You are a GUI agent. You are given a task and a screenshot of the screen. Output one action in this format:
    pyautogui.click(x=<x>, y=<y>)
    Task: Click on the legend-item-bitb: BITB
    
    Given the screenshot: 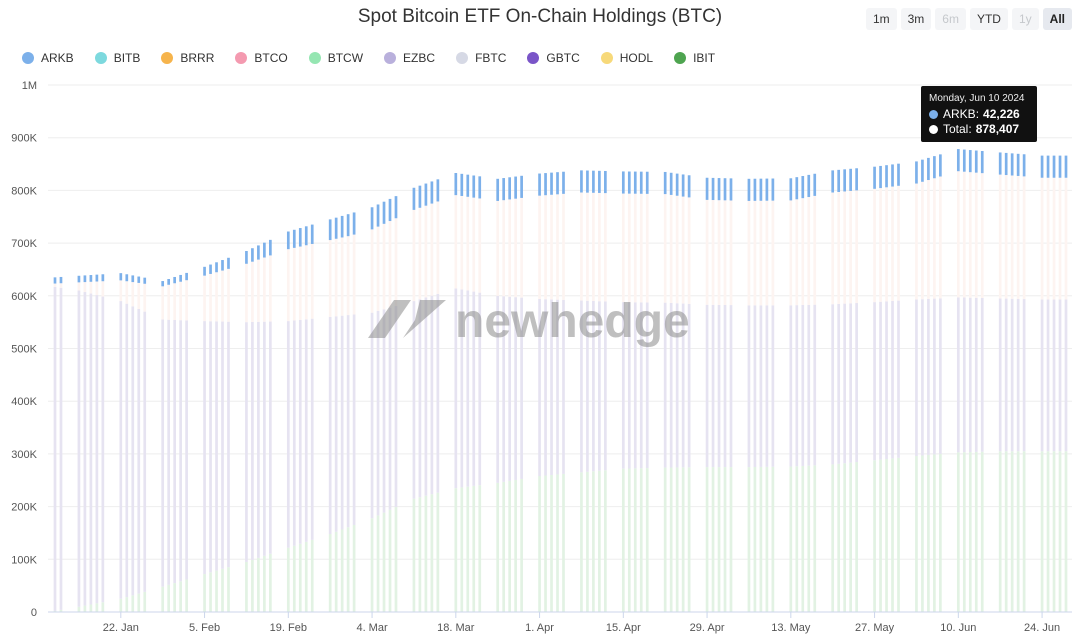 What is the action you would take?
    pyautogui.click(x=117, y=58)
    